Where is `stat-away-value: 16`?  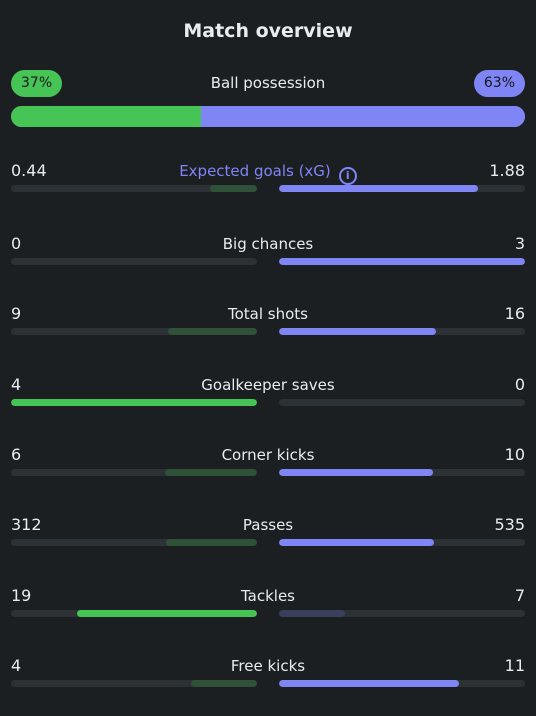
stat-away-value: 16 is located at coordinates (514, 313).